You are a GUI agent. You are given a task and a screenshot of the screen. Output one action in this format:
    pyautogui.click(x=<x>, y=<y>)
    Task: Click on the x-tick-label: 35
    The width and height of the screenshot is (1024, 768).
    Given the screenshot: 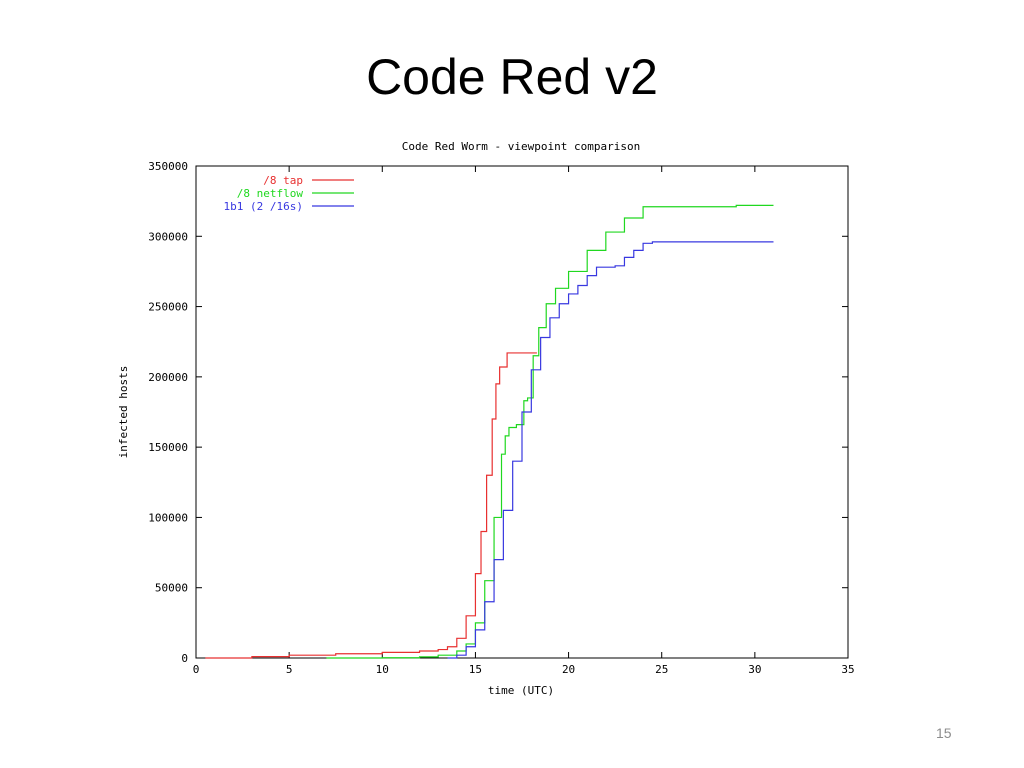 What is the action you would take?
    pyautogui.click(x=847, y=669)
    